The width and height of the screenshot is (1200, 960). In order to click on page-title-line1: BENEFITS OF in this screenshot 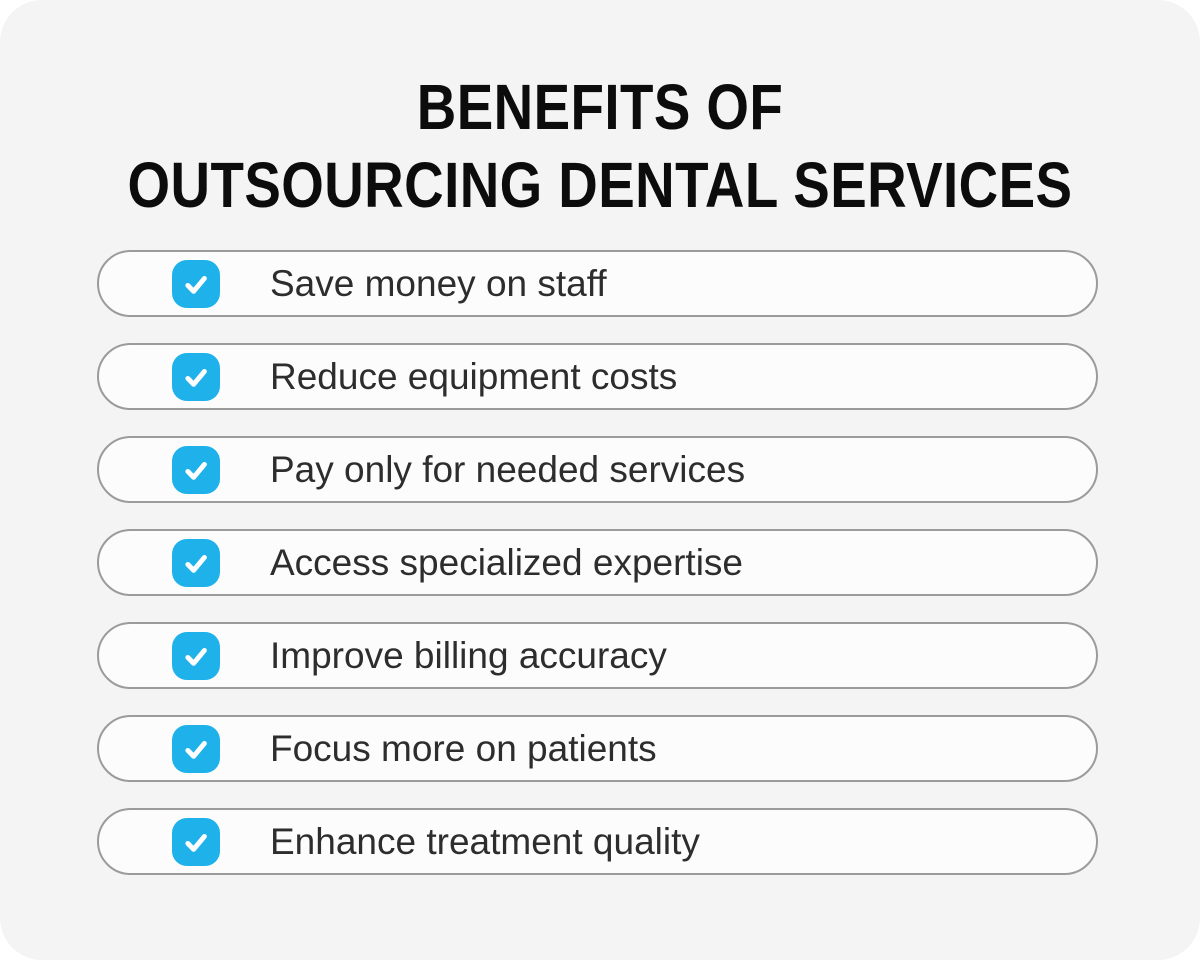, I will do `click(600, 107)`.